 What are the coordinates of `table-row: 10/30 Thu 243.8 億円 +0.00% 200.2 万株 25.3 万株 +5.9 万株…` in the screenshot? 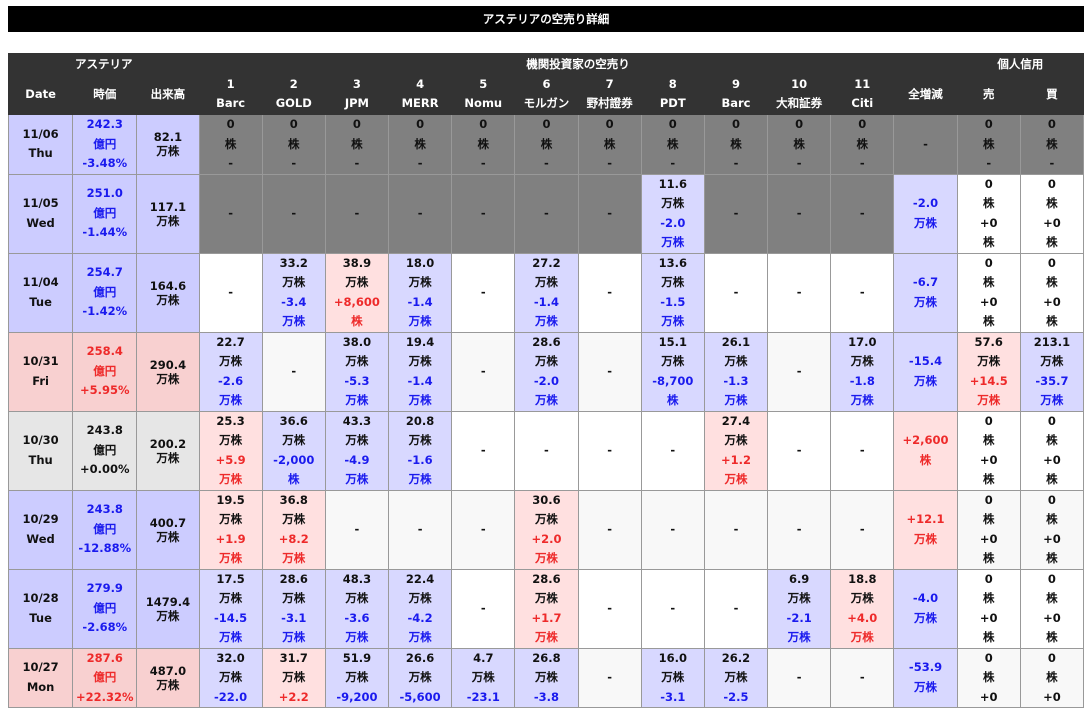 It's located at (546, 450).